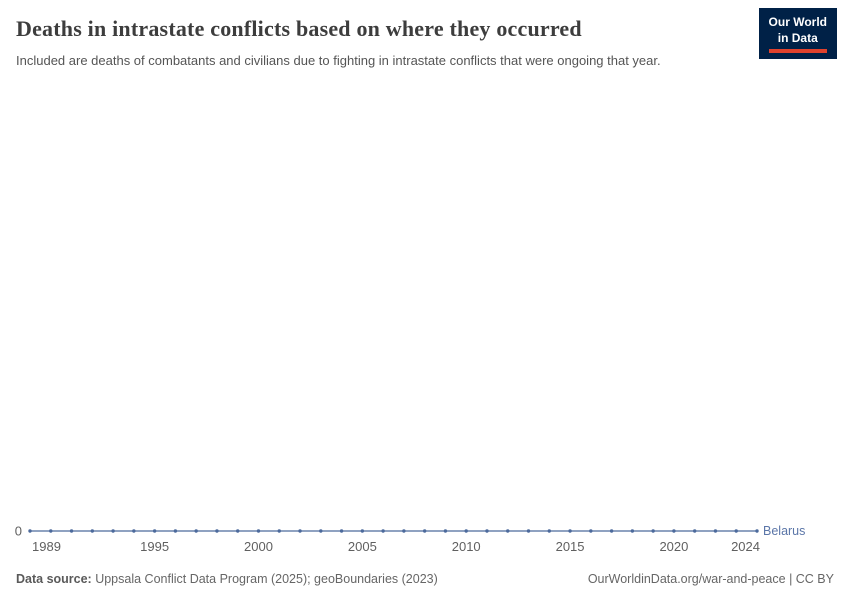 The height and width of the screenshot is (600, 850). I want to click on data-point-2013, so click(528, 531).